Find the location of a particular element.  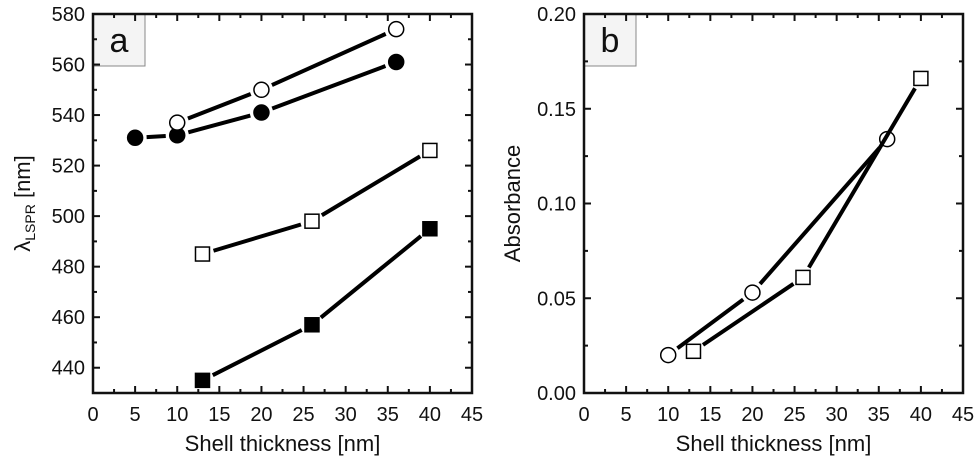

y-axis-title-subscript: LSPR is located at coordinates (30, 222).